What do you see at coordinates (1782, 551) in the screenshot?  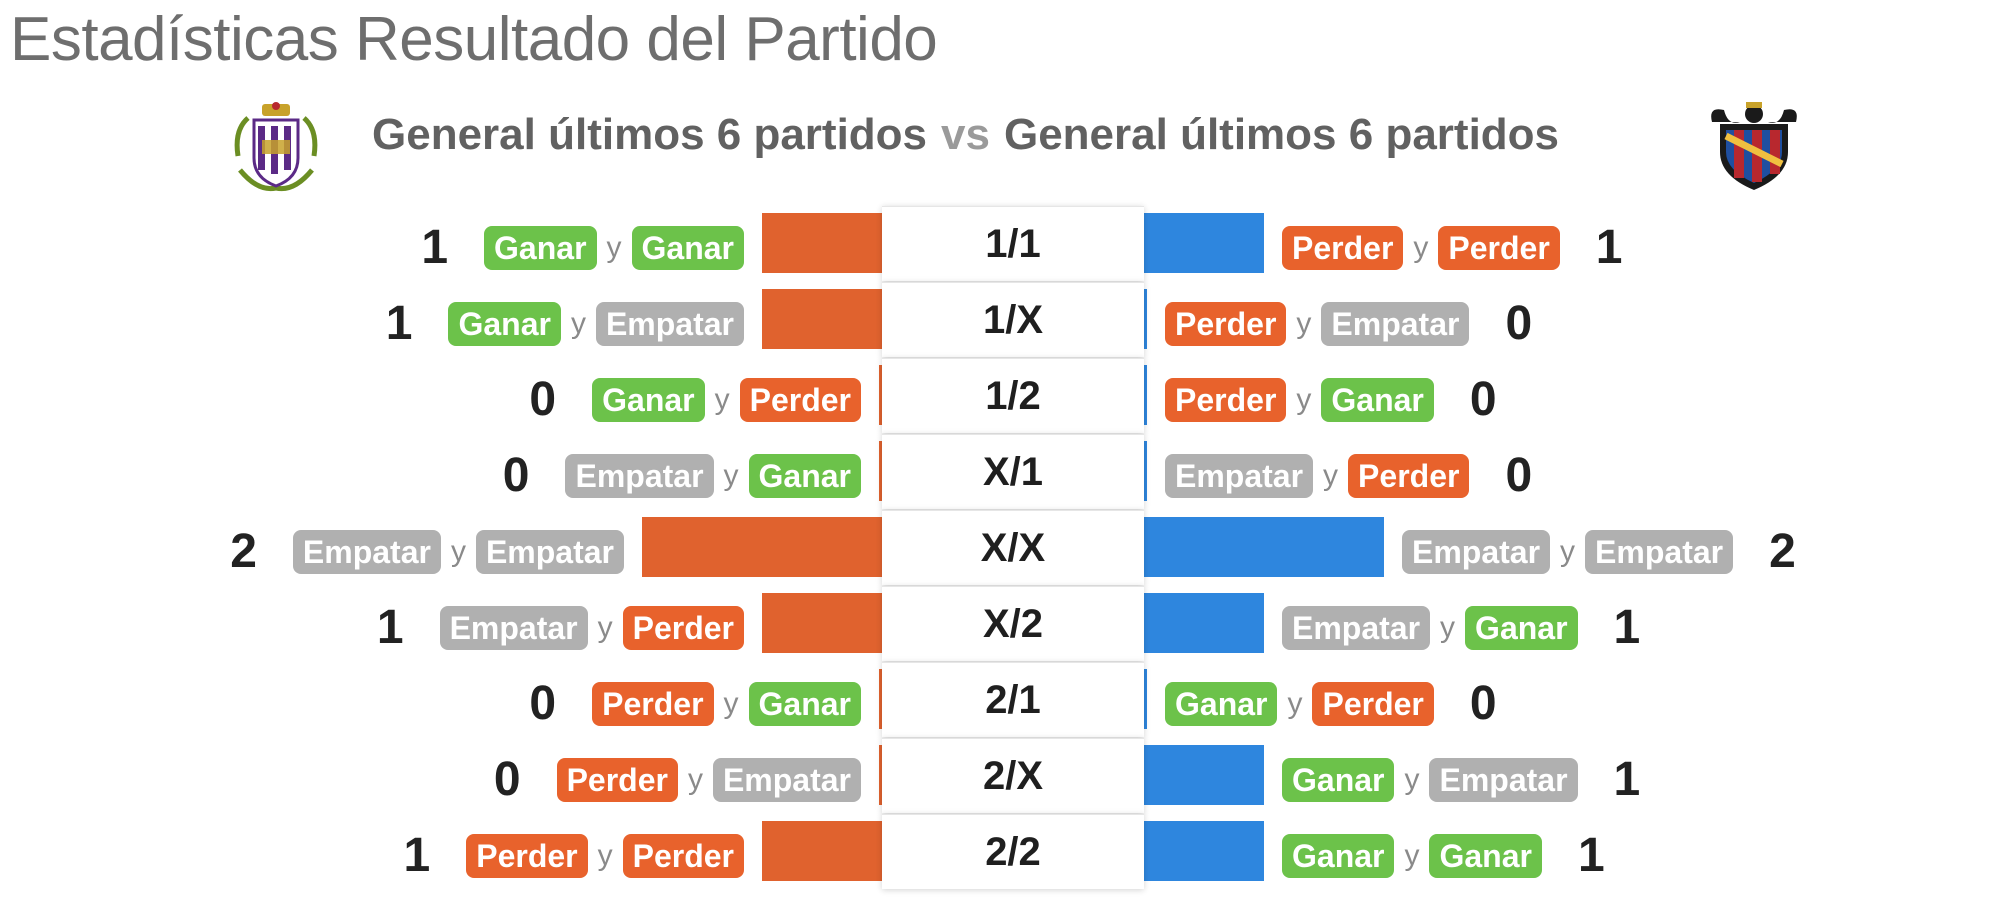 I see `right-count-label: 2` at bounding box center [1782, 551].